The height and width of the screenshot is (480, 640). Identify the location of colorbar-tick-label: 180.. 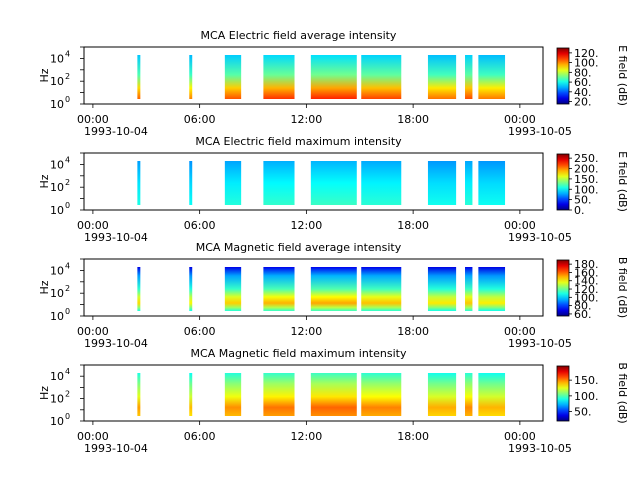
(586, 264).